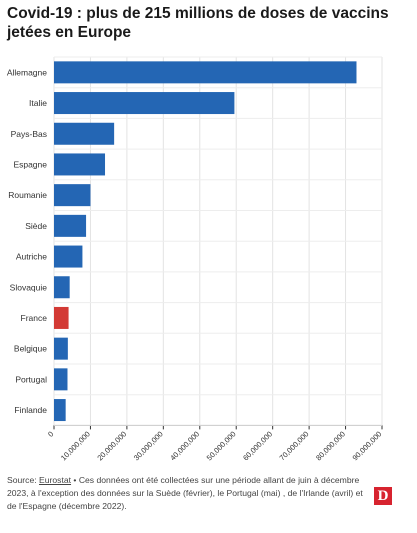 The width and height of the screenshot is (417, 533). What do you see at coordinates (30, 349) in the screenshot?
I see `category-label: Belgique` at bounding box center [30, 349].